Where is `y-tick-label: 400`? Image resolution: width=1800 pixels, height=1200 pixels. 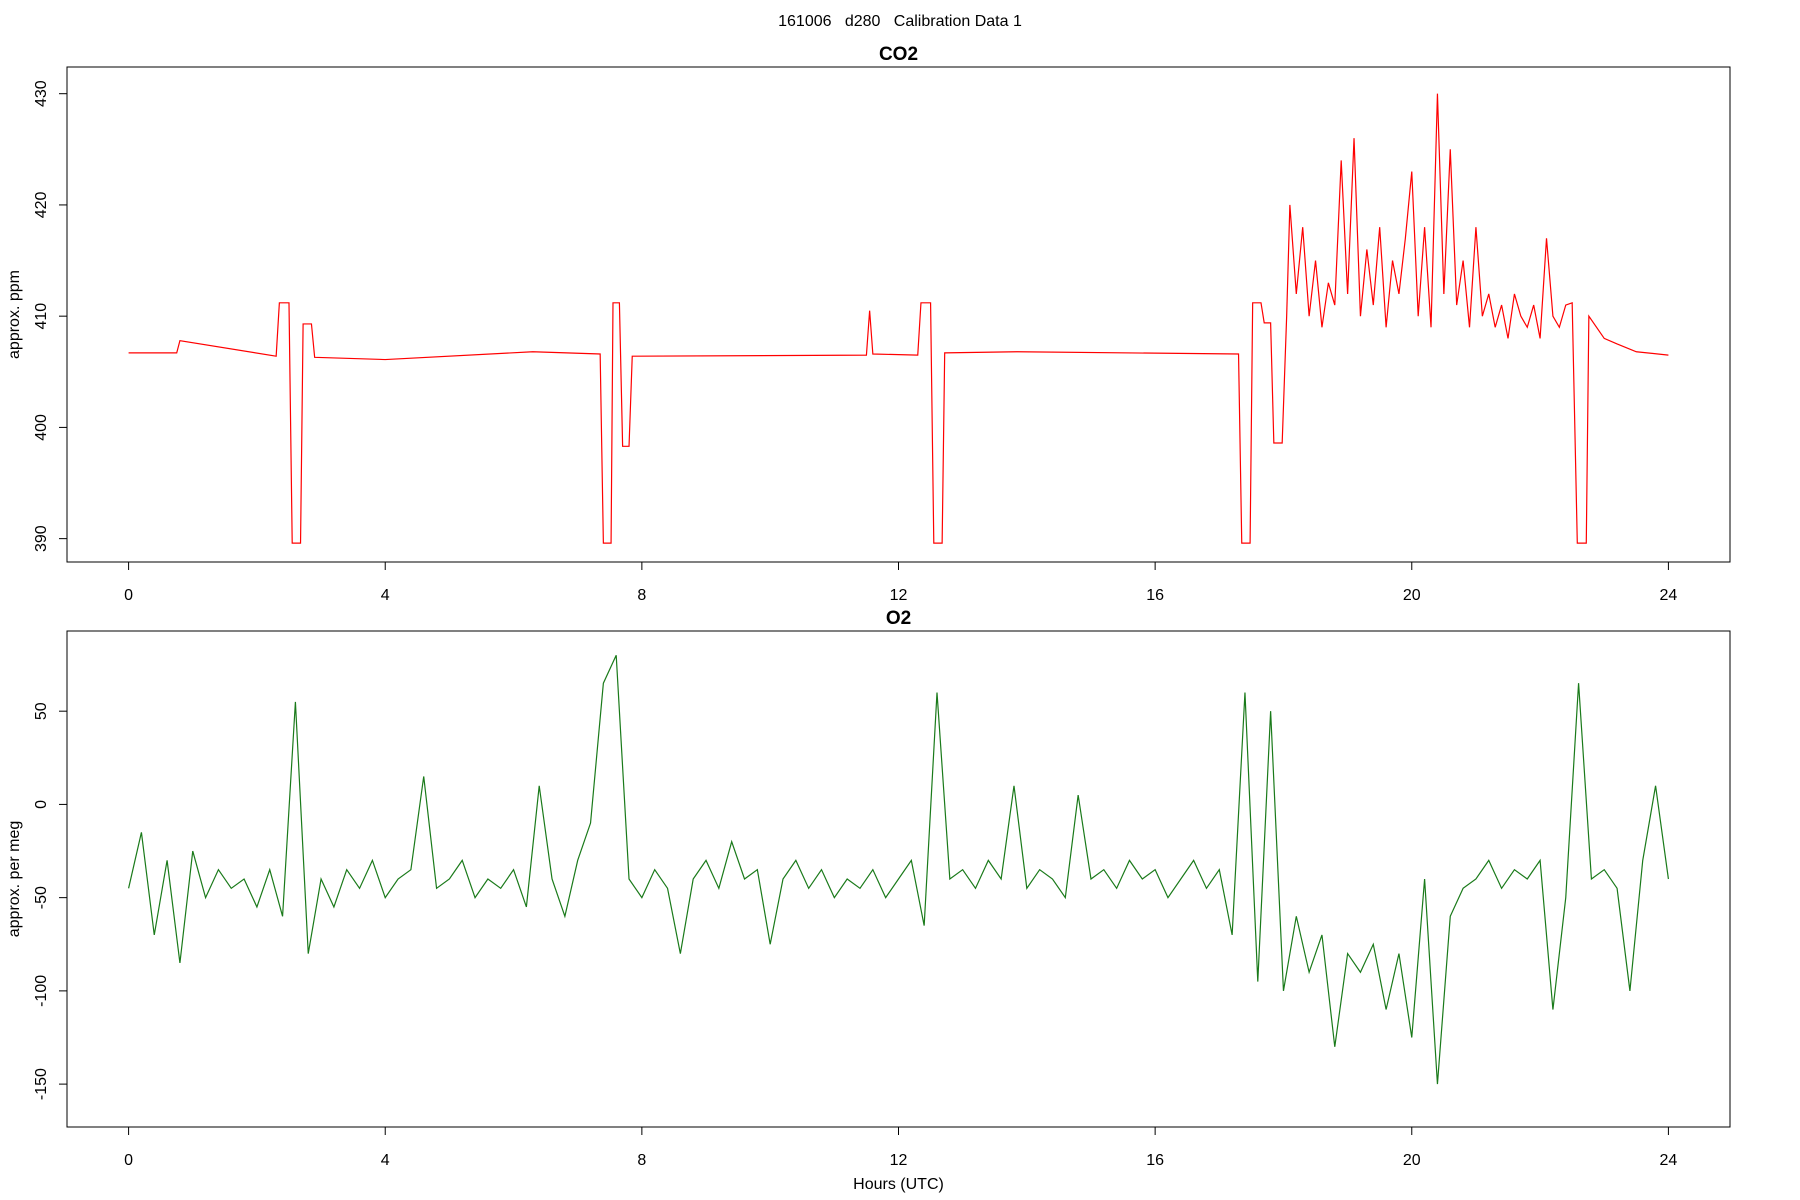
y-tick-label: 400 is located at coordinates (41, 427).